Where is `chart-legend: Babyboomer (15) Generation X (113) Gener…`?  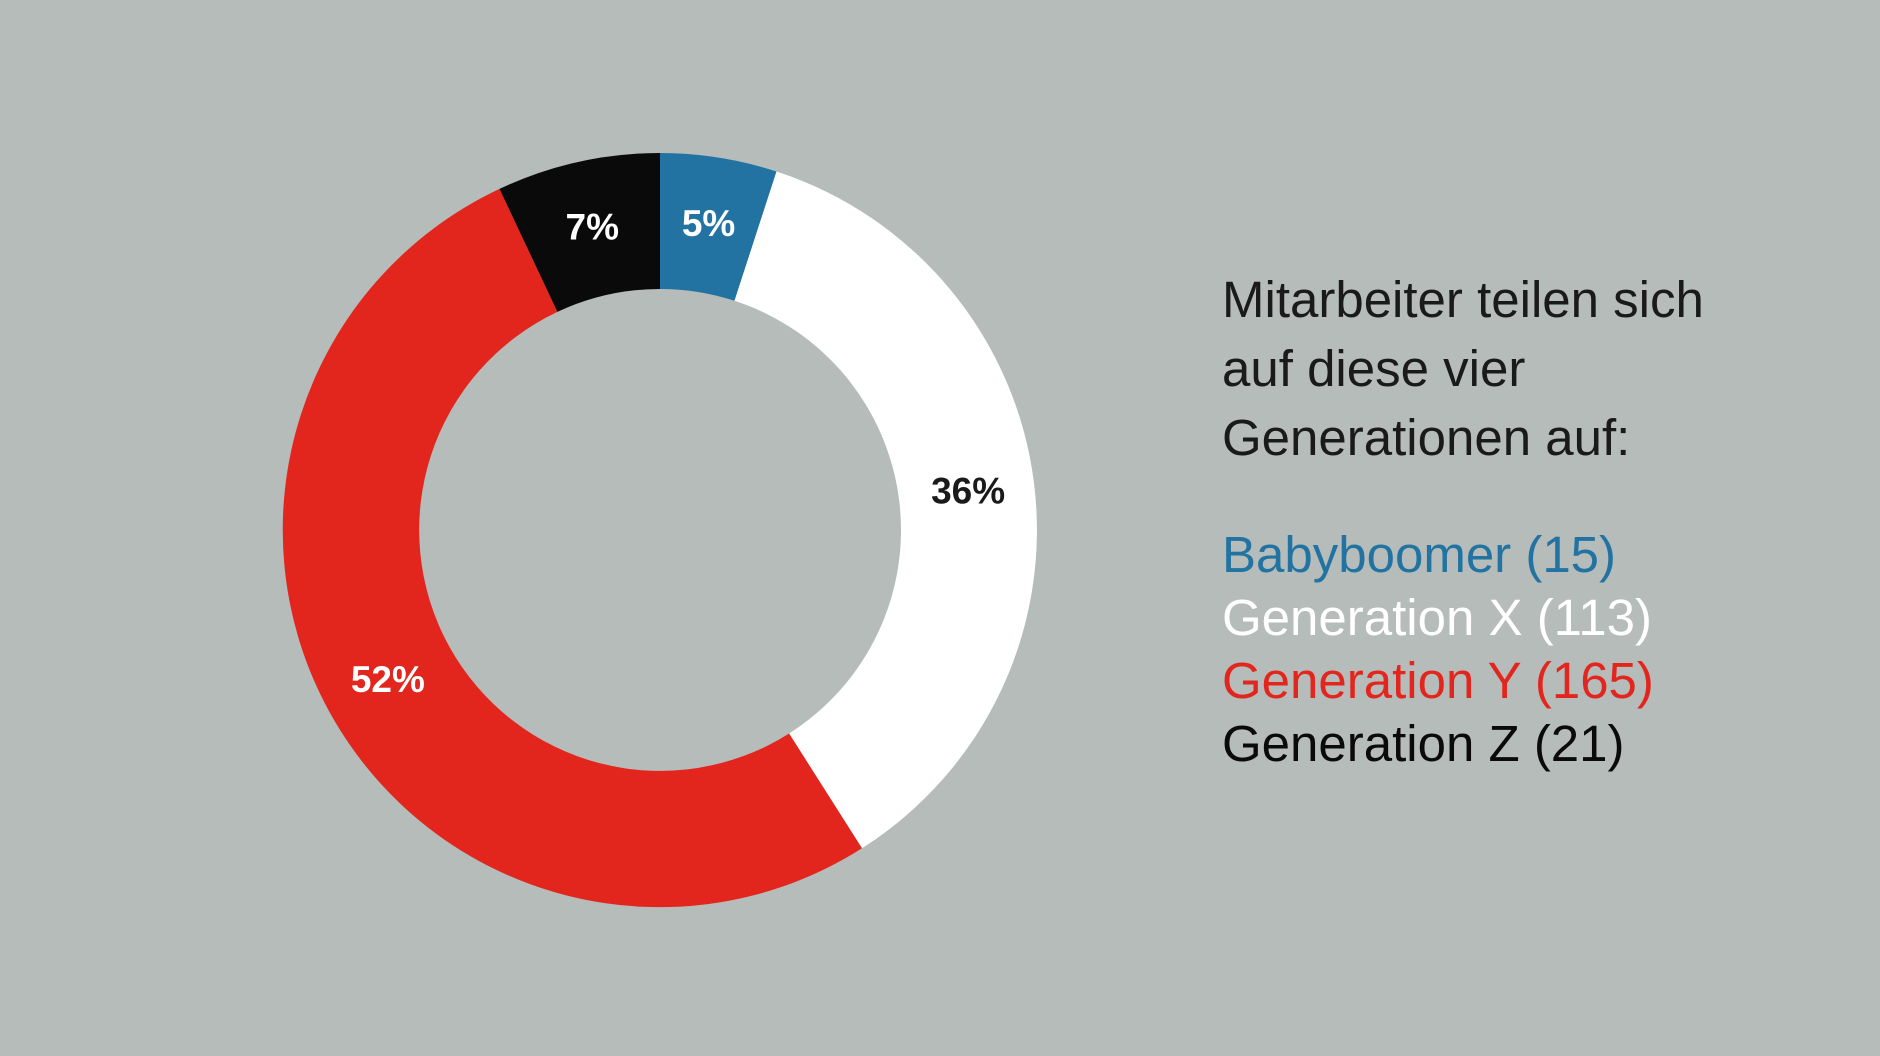 chart-legend: Babyboomer (15) Generation X (113) Gener… is located at coordinates (1438, 649).